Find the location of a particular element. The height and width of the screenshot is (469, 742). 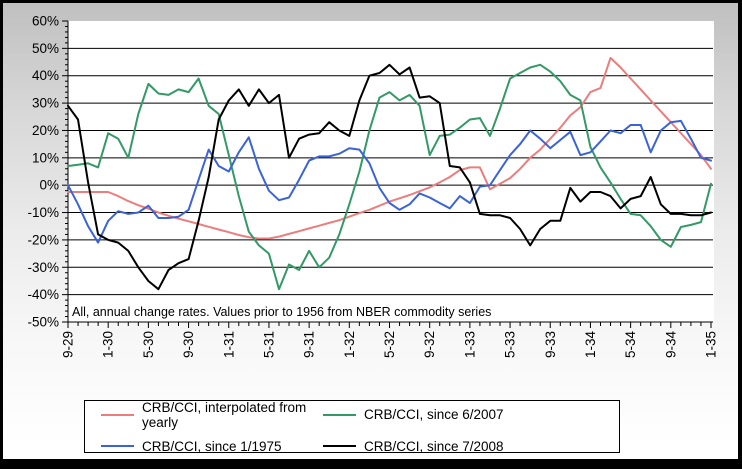

window-border-left is located at coordinates (1, 234).